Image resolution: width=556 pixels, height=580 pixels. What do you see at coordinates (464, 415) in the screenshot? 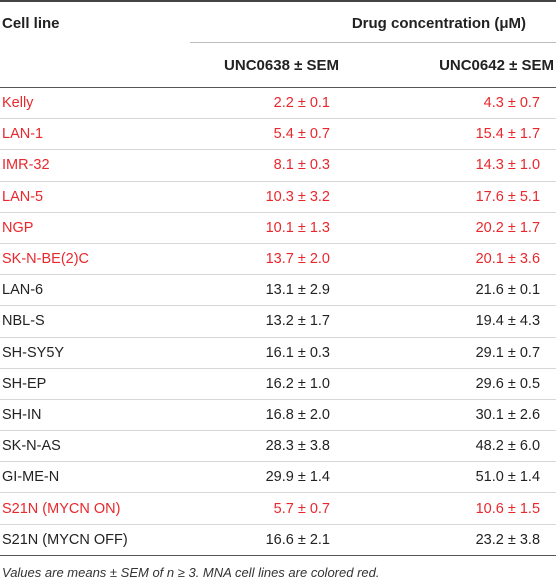
I see `unc0642-value: 30.1 ± 2.6` at bounding box center [464, 415].